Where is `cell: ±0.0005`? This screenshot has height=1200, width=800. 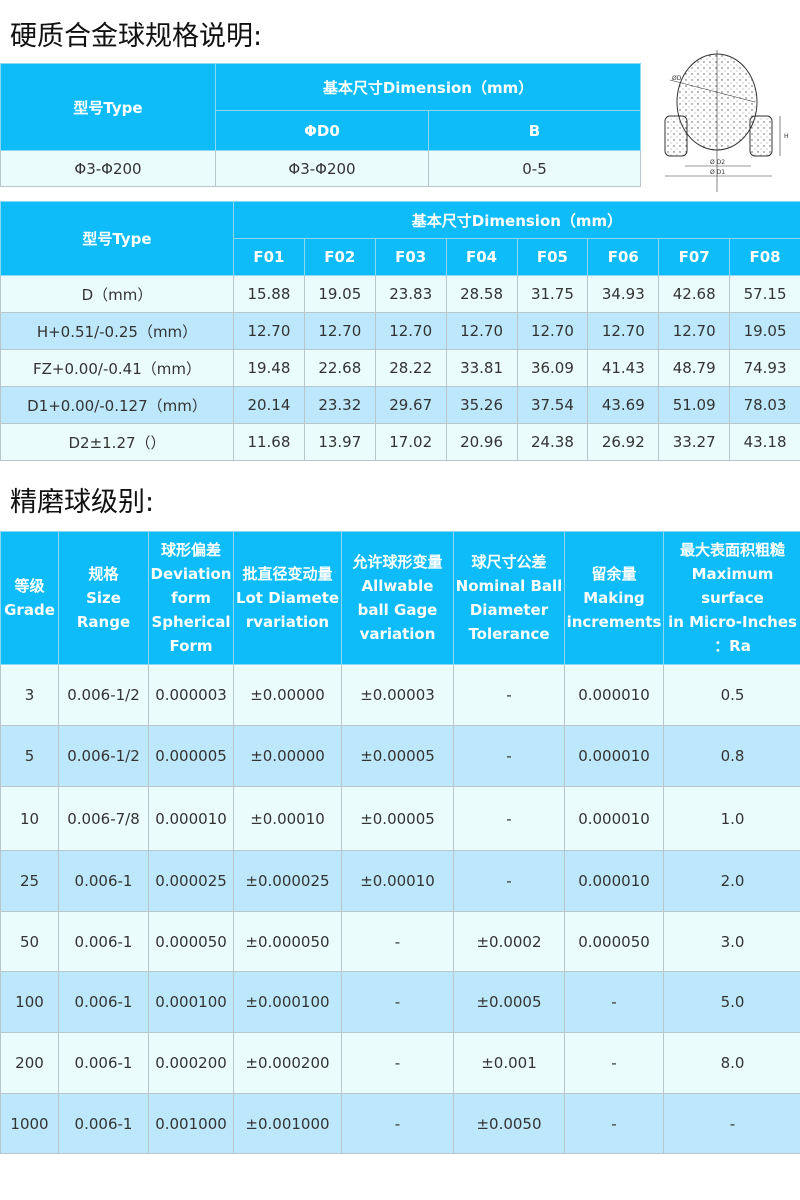 cell: ±0.0005 is located at coordinates (509, 1002).